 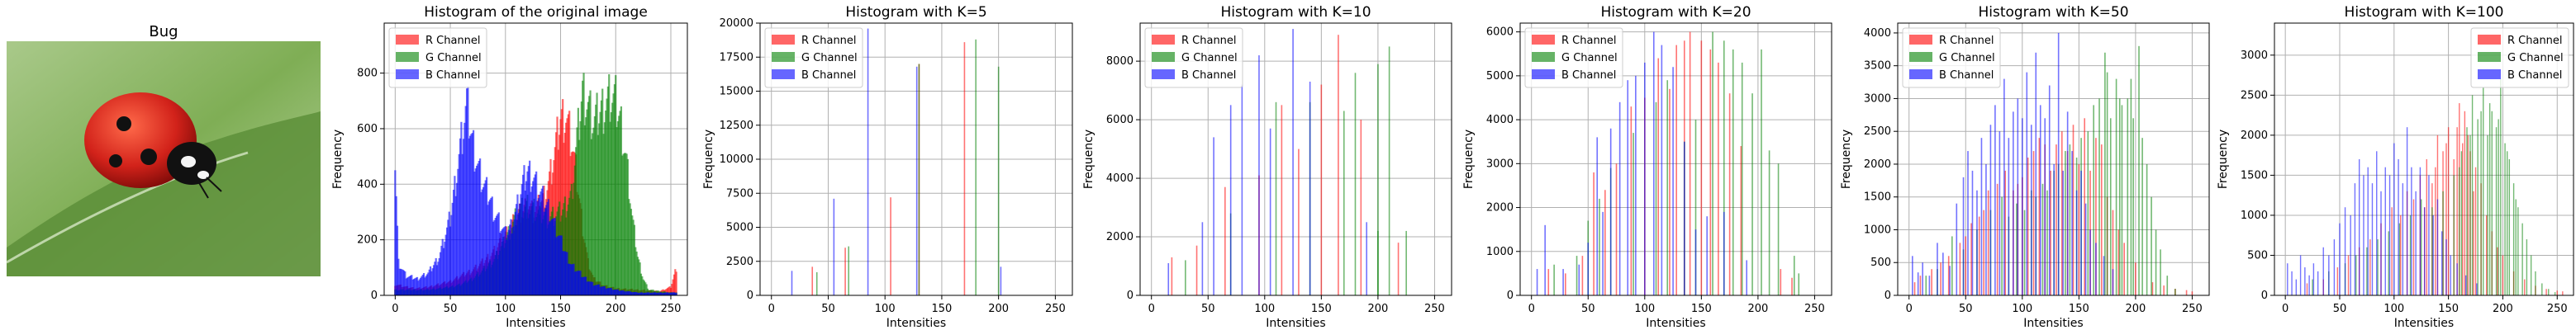 I want to click on legend-label: R Channel, so click(x=453, y=41).